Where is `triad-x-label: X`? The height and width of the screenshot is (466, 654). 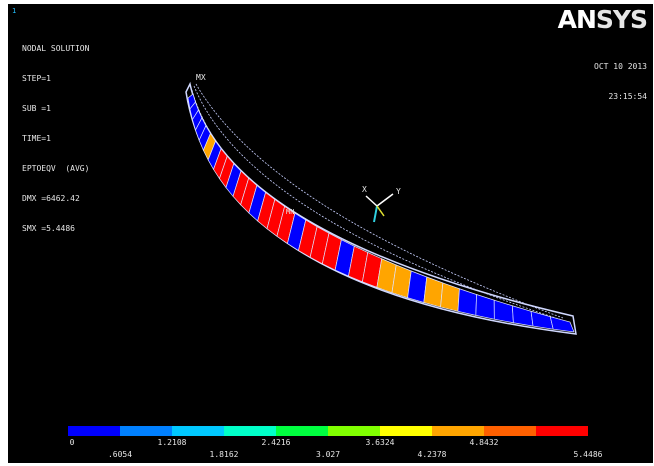
triad-x-label: X is located at coordinates (364, 189).